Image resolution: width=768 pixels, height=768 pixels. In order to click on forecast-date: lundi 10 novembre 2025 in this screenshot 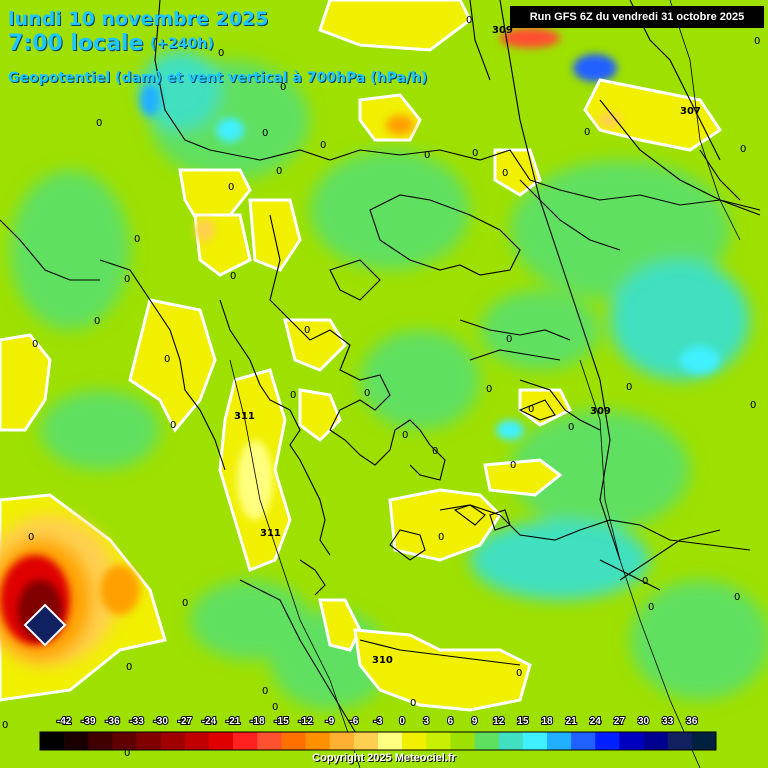, I will do `click(138, 19)`.